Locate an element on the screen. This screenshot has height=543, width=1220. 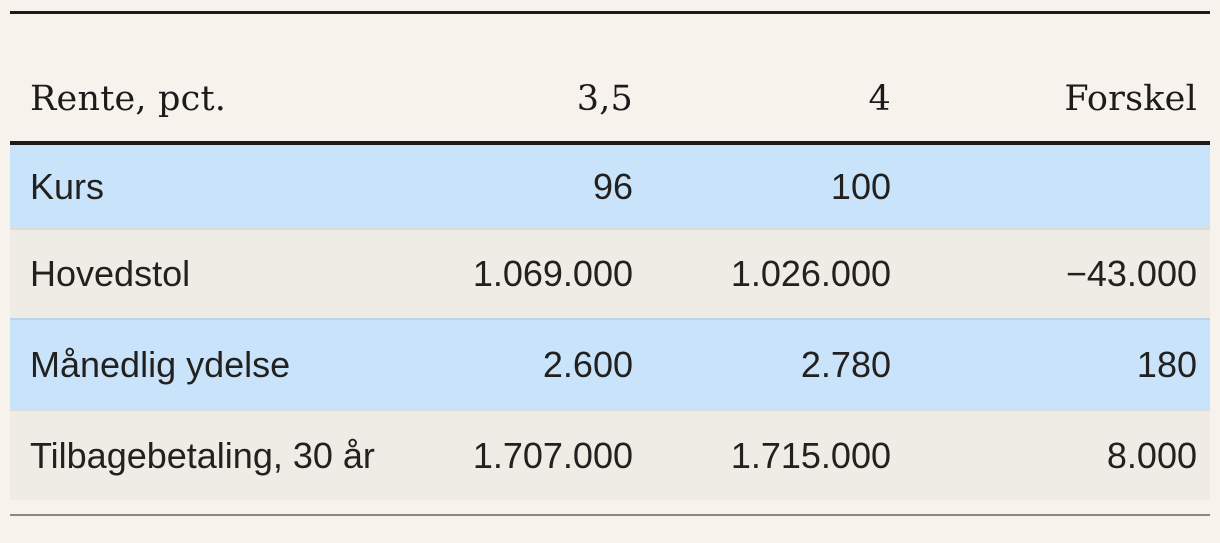
cell-tilbagebetaling-rate4: 1.715.000 is located at coordinates (810, 455).